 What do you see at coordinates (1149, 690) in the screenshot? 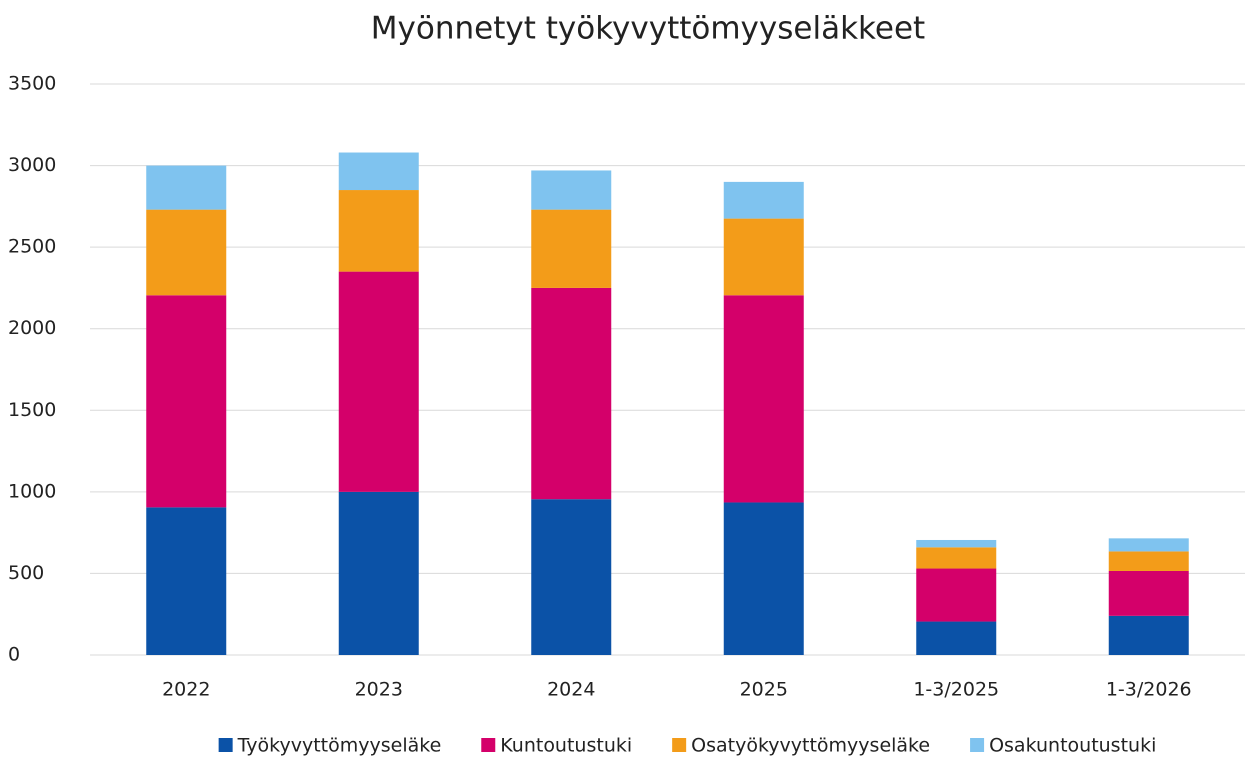
I see `x-tick-label: 1-3/2026` at bounding box center [1149, 690].